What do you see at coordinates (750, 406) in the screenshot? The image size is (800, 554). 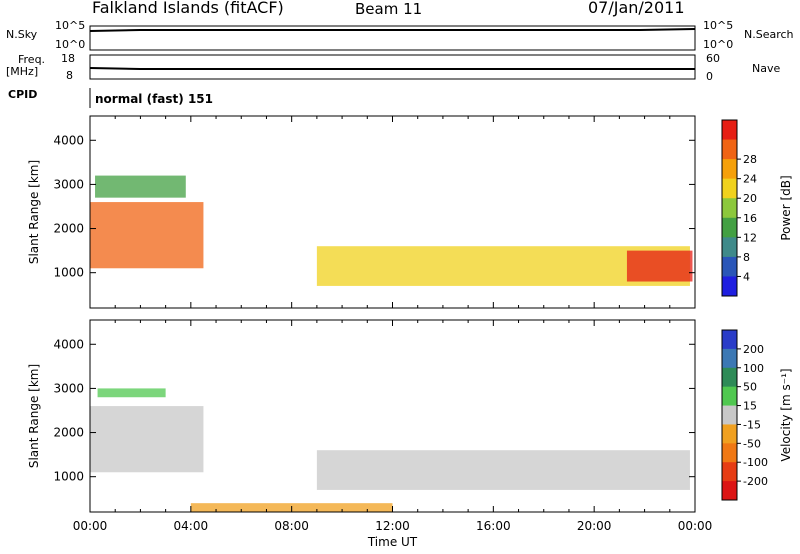 I see `colorbar-tick-label: 15` at bounding box center [750, 406].